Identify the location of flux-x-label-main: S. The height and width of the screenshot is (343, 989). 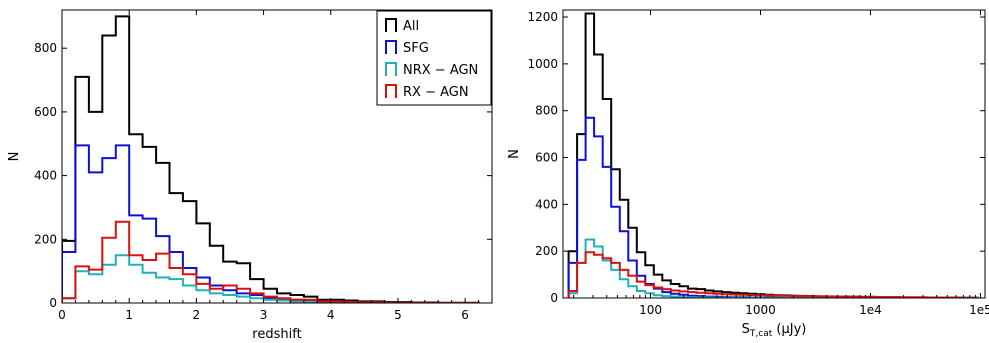
(746, 329).